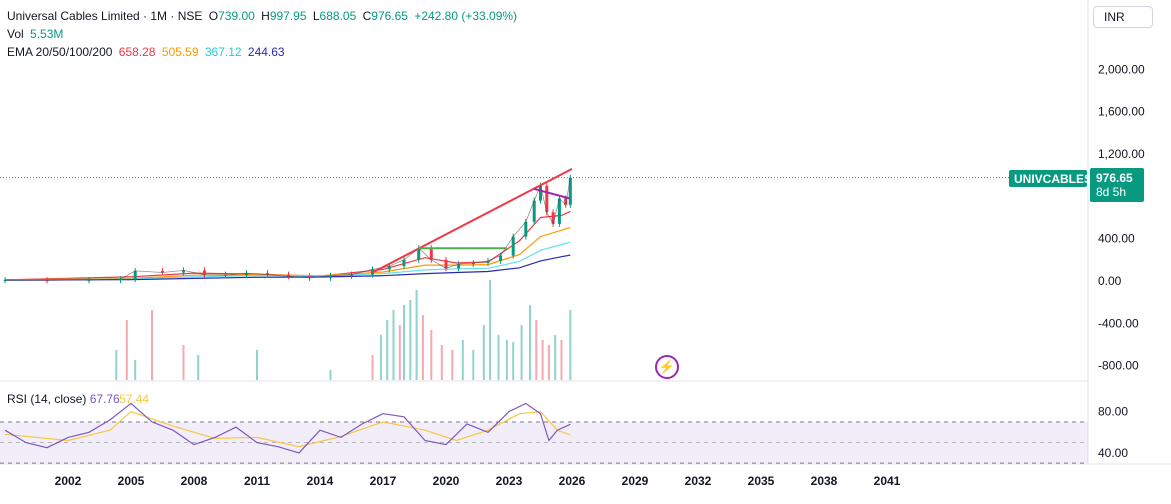  What do you see at coordinates (1123, 17) in the screenshot?
I see `currency-selector: INR` at bounding box center [1123, 17].